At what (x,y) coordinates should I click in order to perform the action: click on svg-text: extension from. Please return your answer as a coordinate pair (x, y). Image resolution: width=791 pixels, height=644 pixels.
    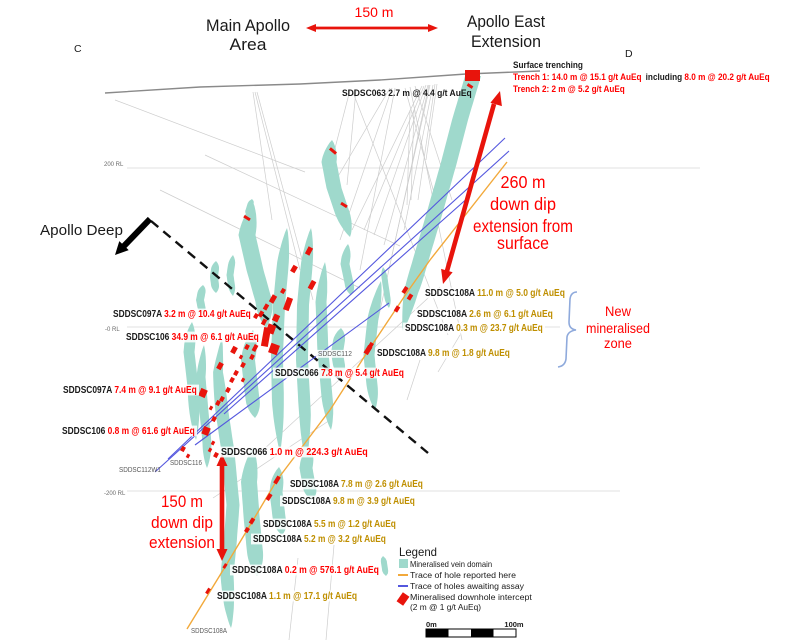
    Looking at the image, I should click on (523, 226).